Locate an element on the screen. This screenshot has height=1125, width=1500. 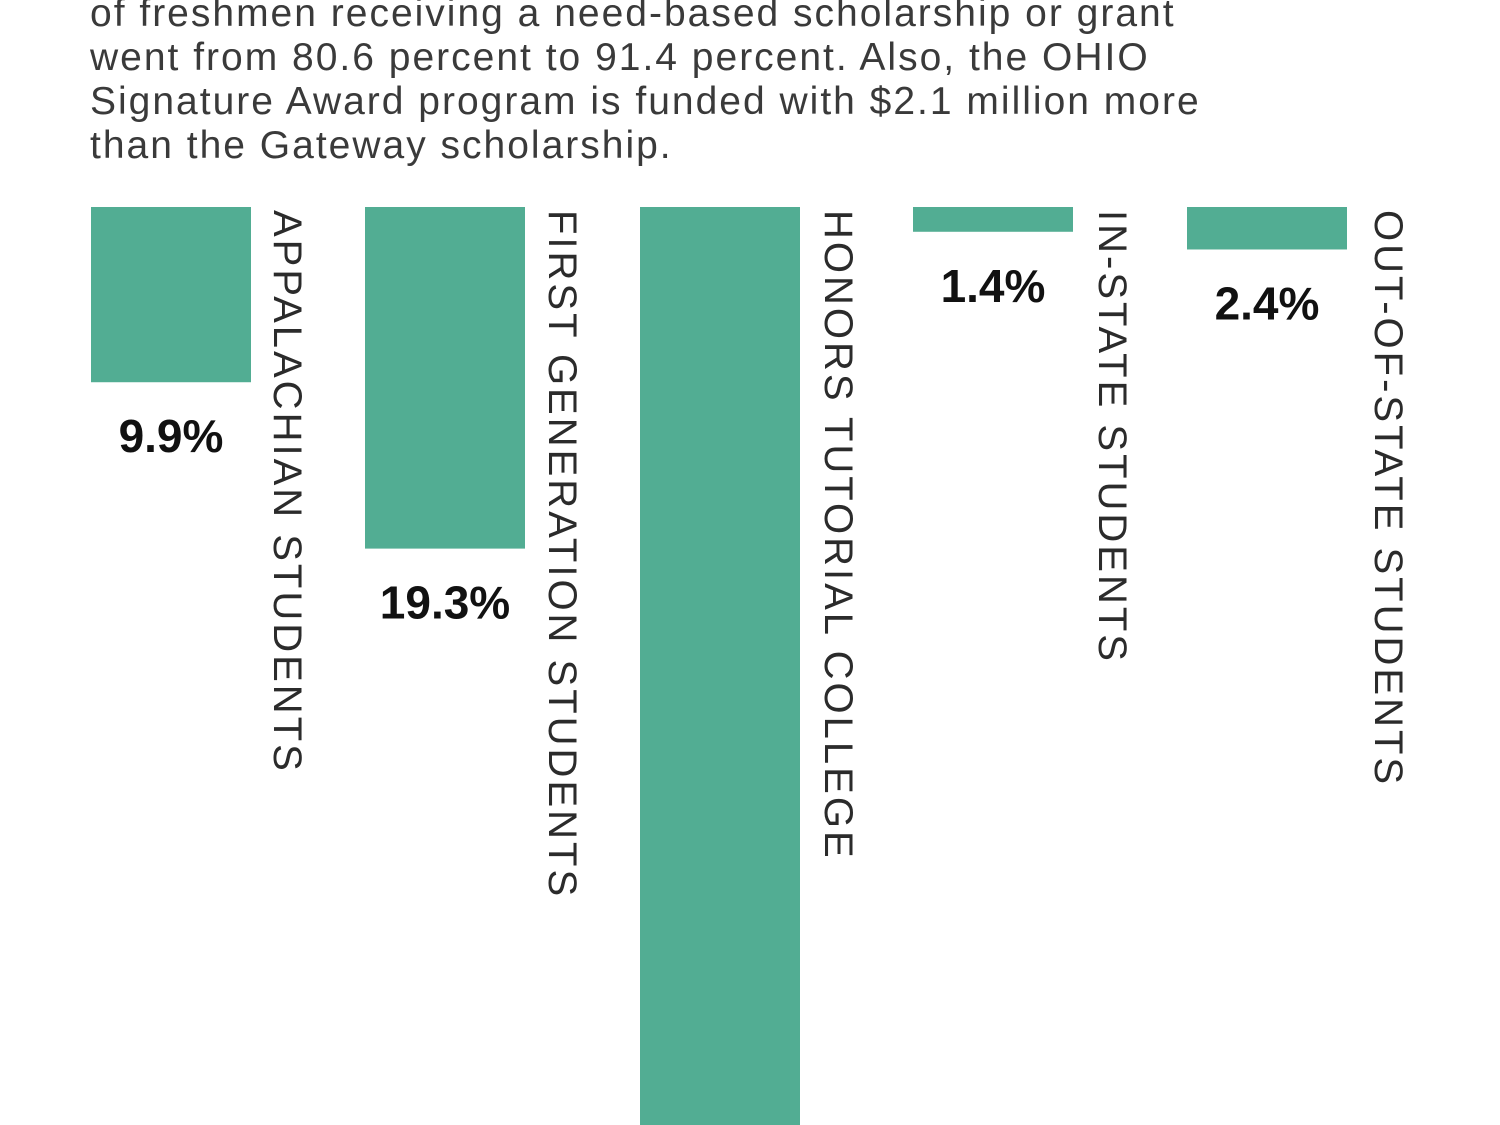
value-label-appalachian-students: 9.9% is located at coordinates (171, 436).